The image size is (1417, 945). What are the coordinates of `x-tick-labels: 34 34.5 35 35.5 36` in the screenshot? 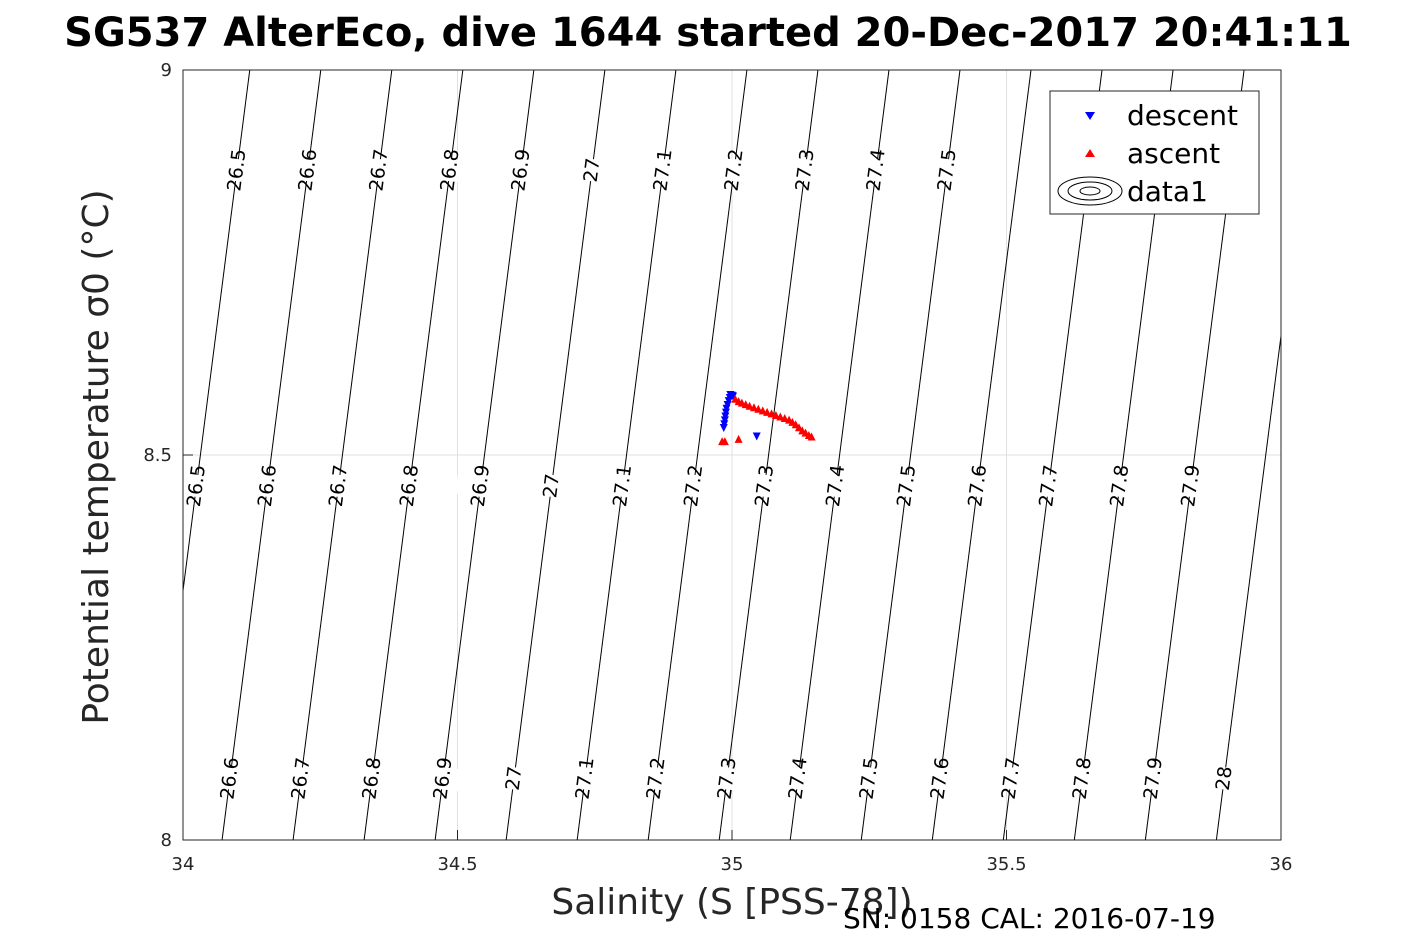 It's located at (732, 864).